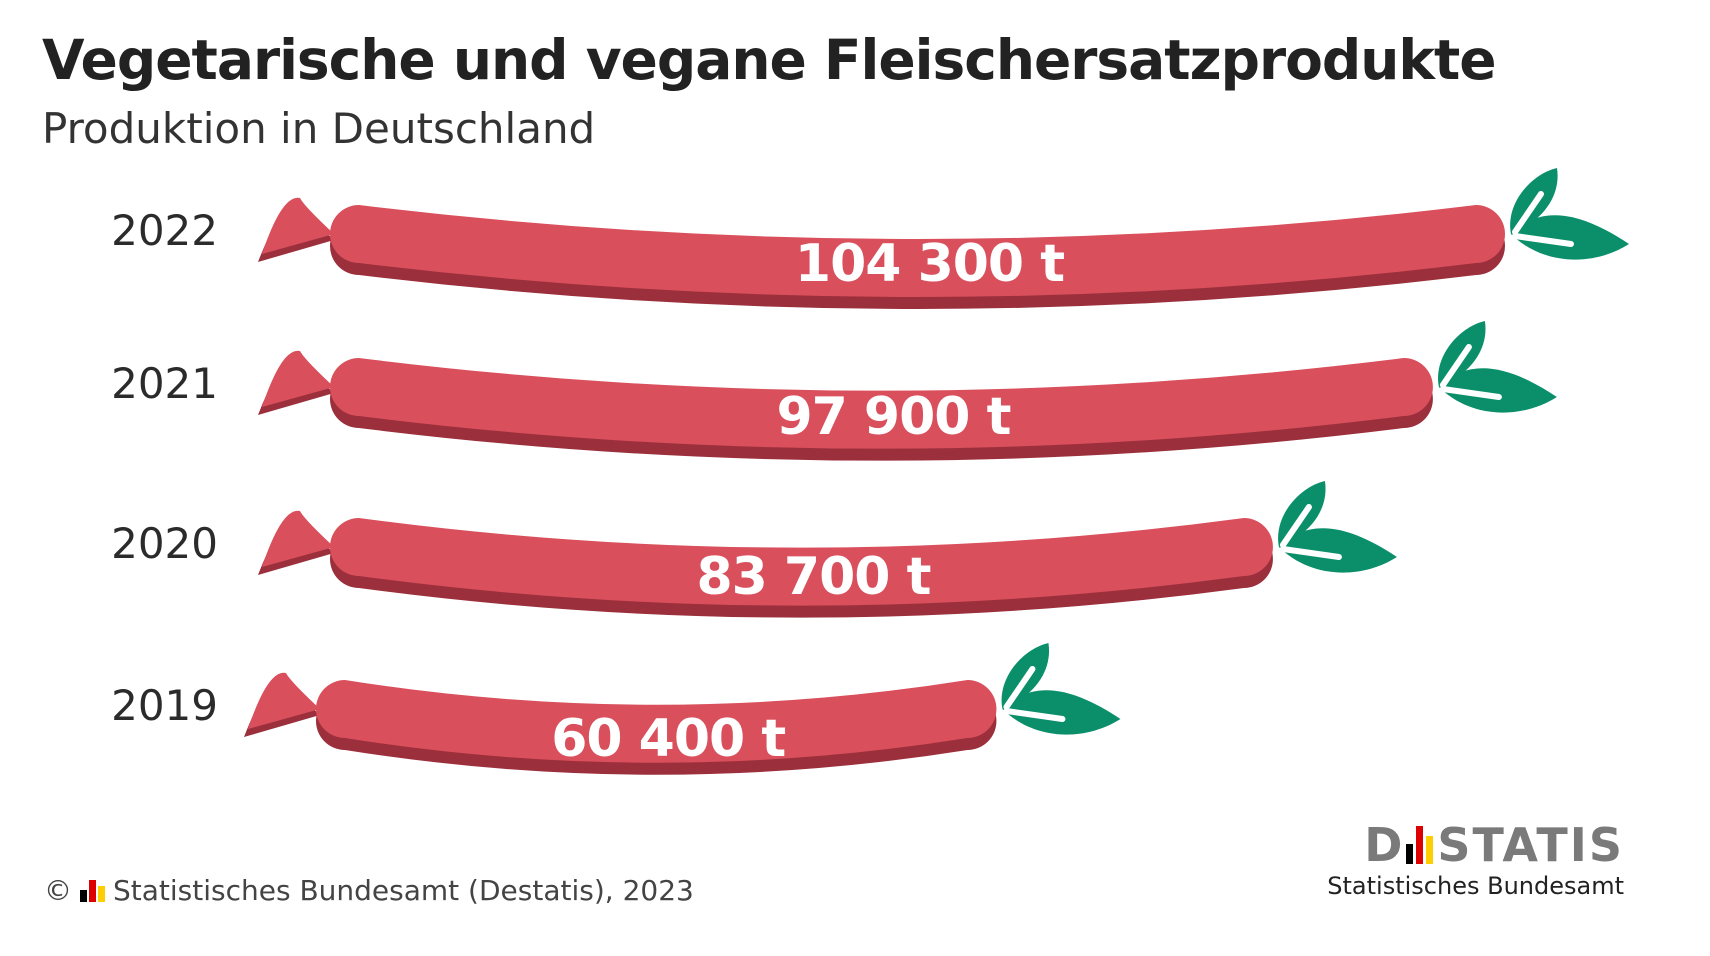 This screenshot has width=1710, height=956. I want to click on copyright-symbol: ©, so click(58, 890).